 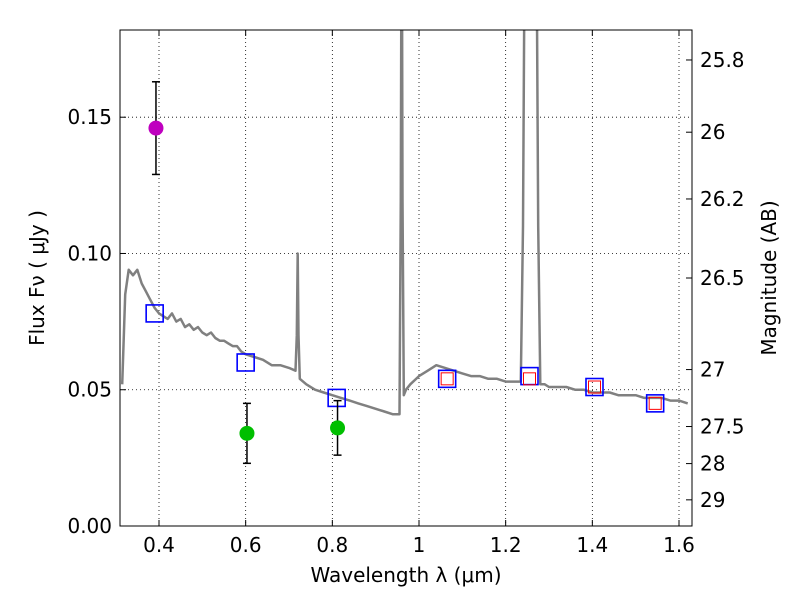 What do you see at coordinates (332, 545) in the screenshot?
I see `x-tick-label: 0.8` at bounding box center [332, 545].